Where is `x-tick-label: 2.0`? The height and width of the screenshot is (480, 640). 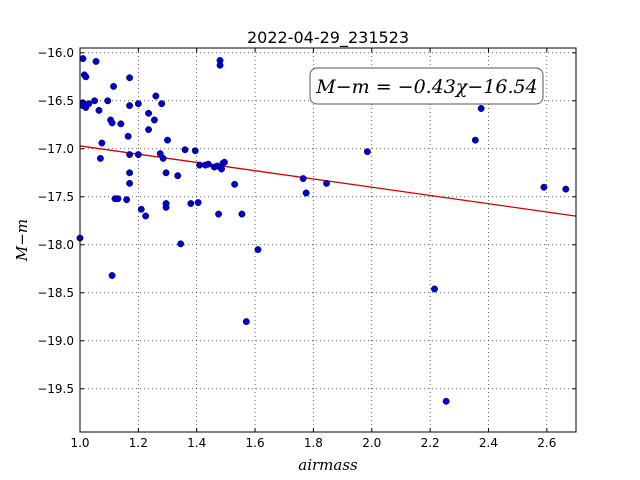 x-tick-label: 2.0 is located at coordinates (371, 443).